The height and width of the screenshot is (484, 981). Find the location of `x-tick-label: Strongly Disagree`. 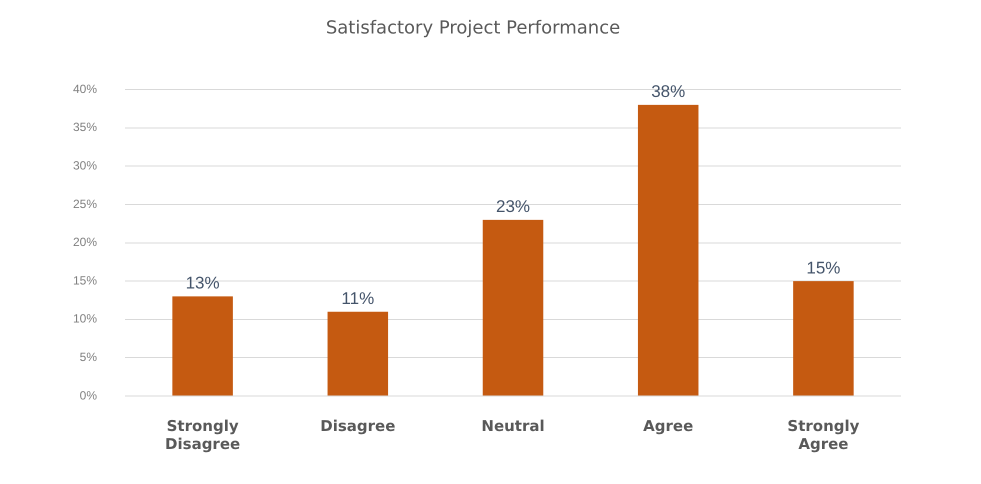

x-tick-label: Strongly Disagree is located at coordinates (202, 434).